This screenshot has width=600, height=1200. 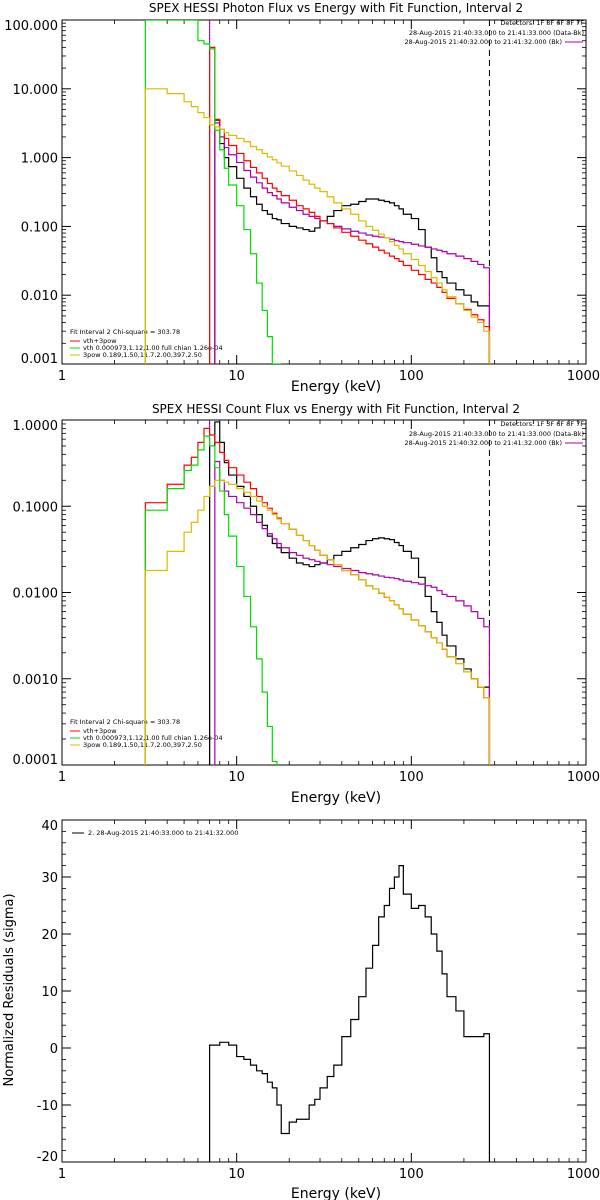 What do you see at coordinates (36, 90) in the screenshot?
I see `y-tick-label: 10.000` at bounding box center [36, 90].